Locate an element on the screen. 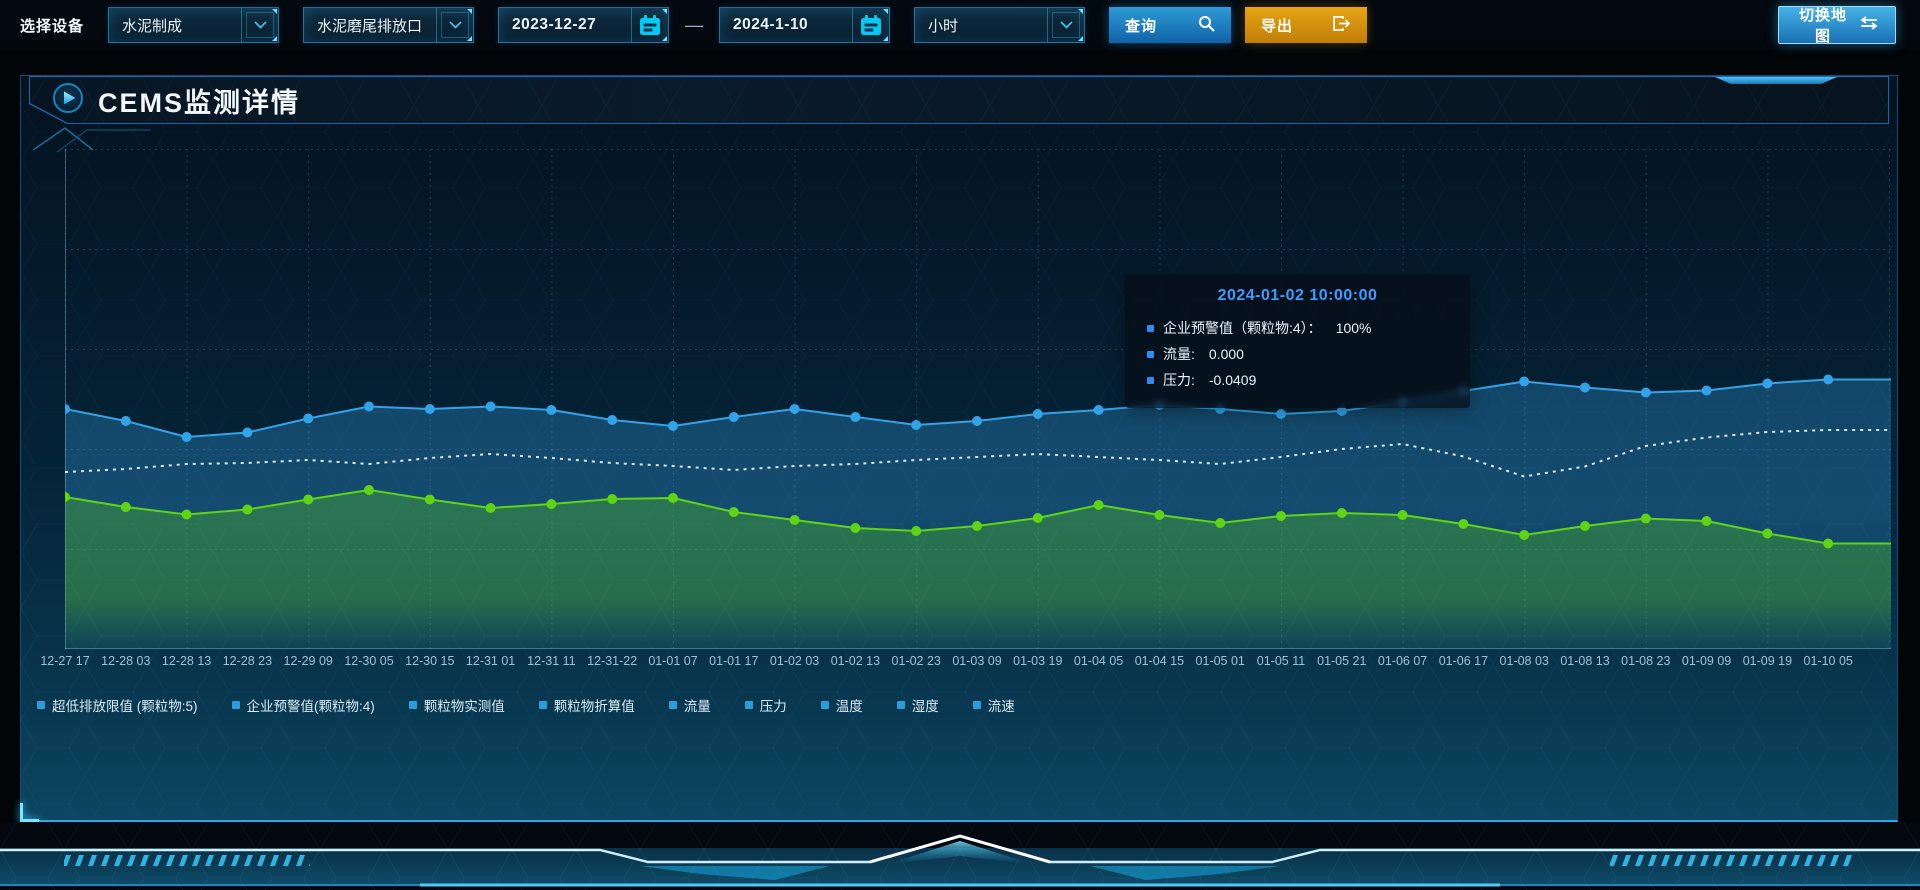 Image resolution: width=1920 pixels, height=890 pixels. play-icon is located at coordinates (68, 100).